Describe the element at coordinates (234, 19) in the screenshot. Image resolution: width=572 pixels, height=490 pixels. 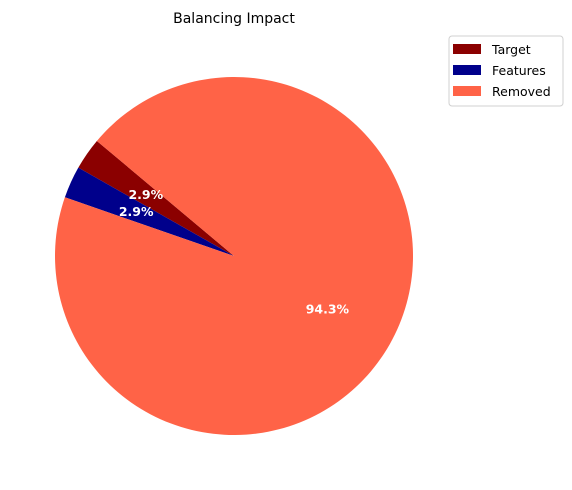
I see `chart-title: Balancing Impact` at that location.